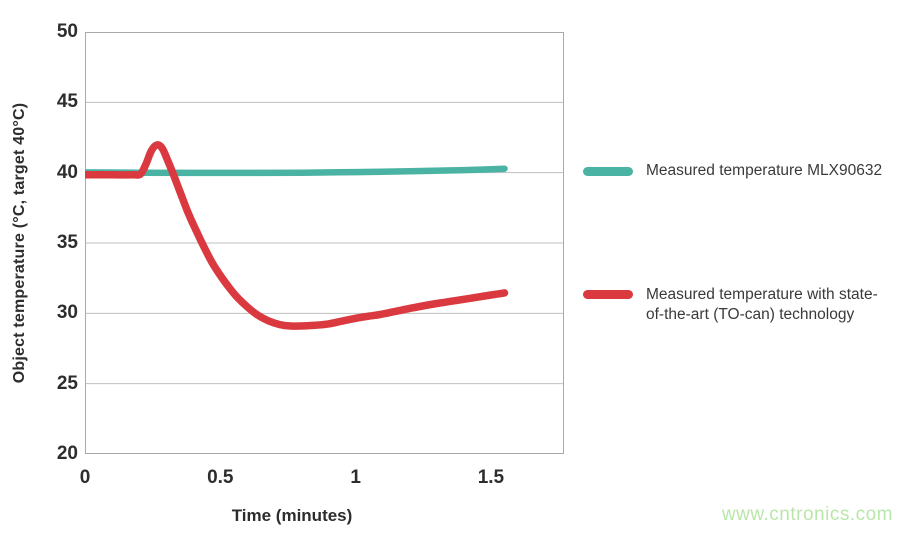 Image resolution: width=900 pixels, height=534 pixels. I want to click on legend-item-mlx90632: Measured temperature MLX90632, so click(741, 171).